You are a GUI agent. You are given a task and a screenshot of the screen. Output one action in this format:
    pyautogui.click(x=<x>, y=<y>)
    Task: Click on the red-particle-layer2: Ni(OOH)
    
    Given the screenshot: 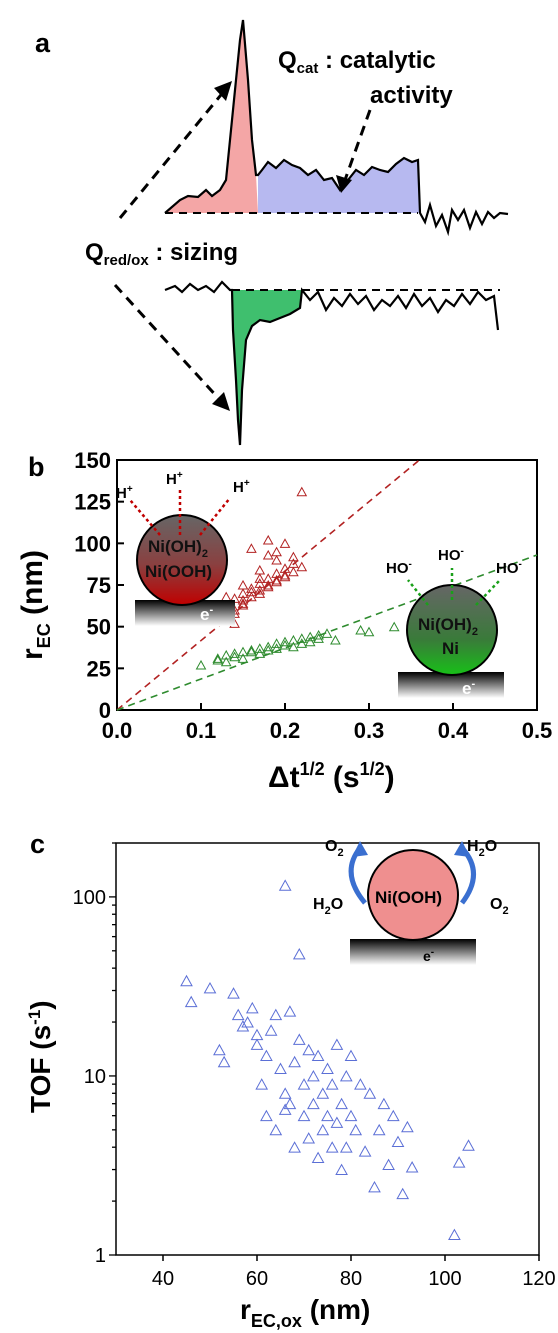 What is the action you would take?
    pyautogui.click(x=178, y=571)
    